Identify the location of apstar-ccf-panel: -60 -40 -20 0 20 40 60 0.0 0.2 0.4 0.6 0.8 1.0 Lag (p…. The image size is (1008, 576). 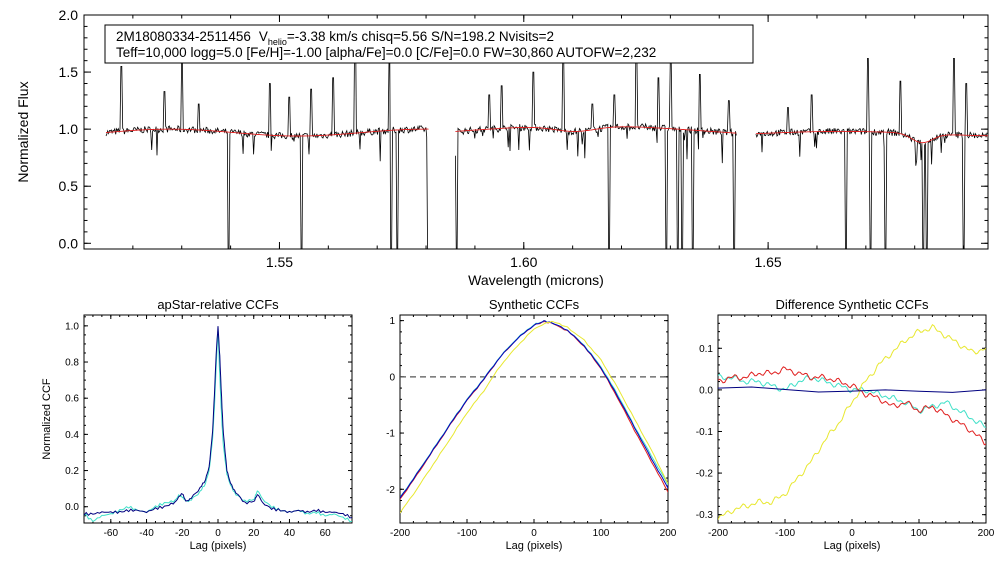
(197, 424).